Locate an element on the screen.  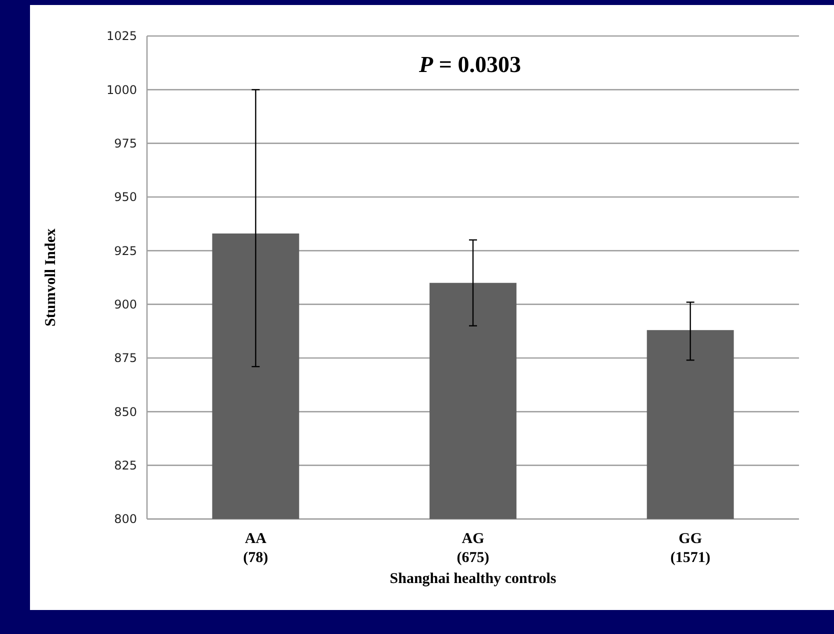
x-tick-label: AA (78) is located at coordinates (255, 548).